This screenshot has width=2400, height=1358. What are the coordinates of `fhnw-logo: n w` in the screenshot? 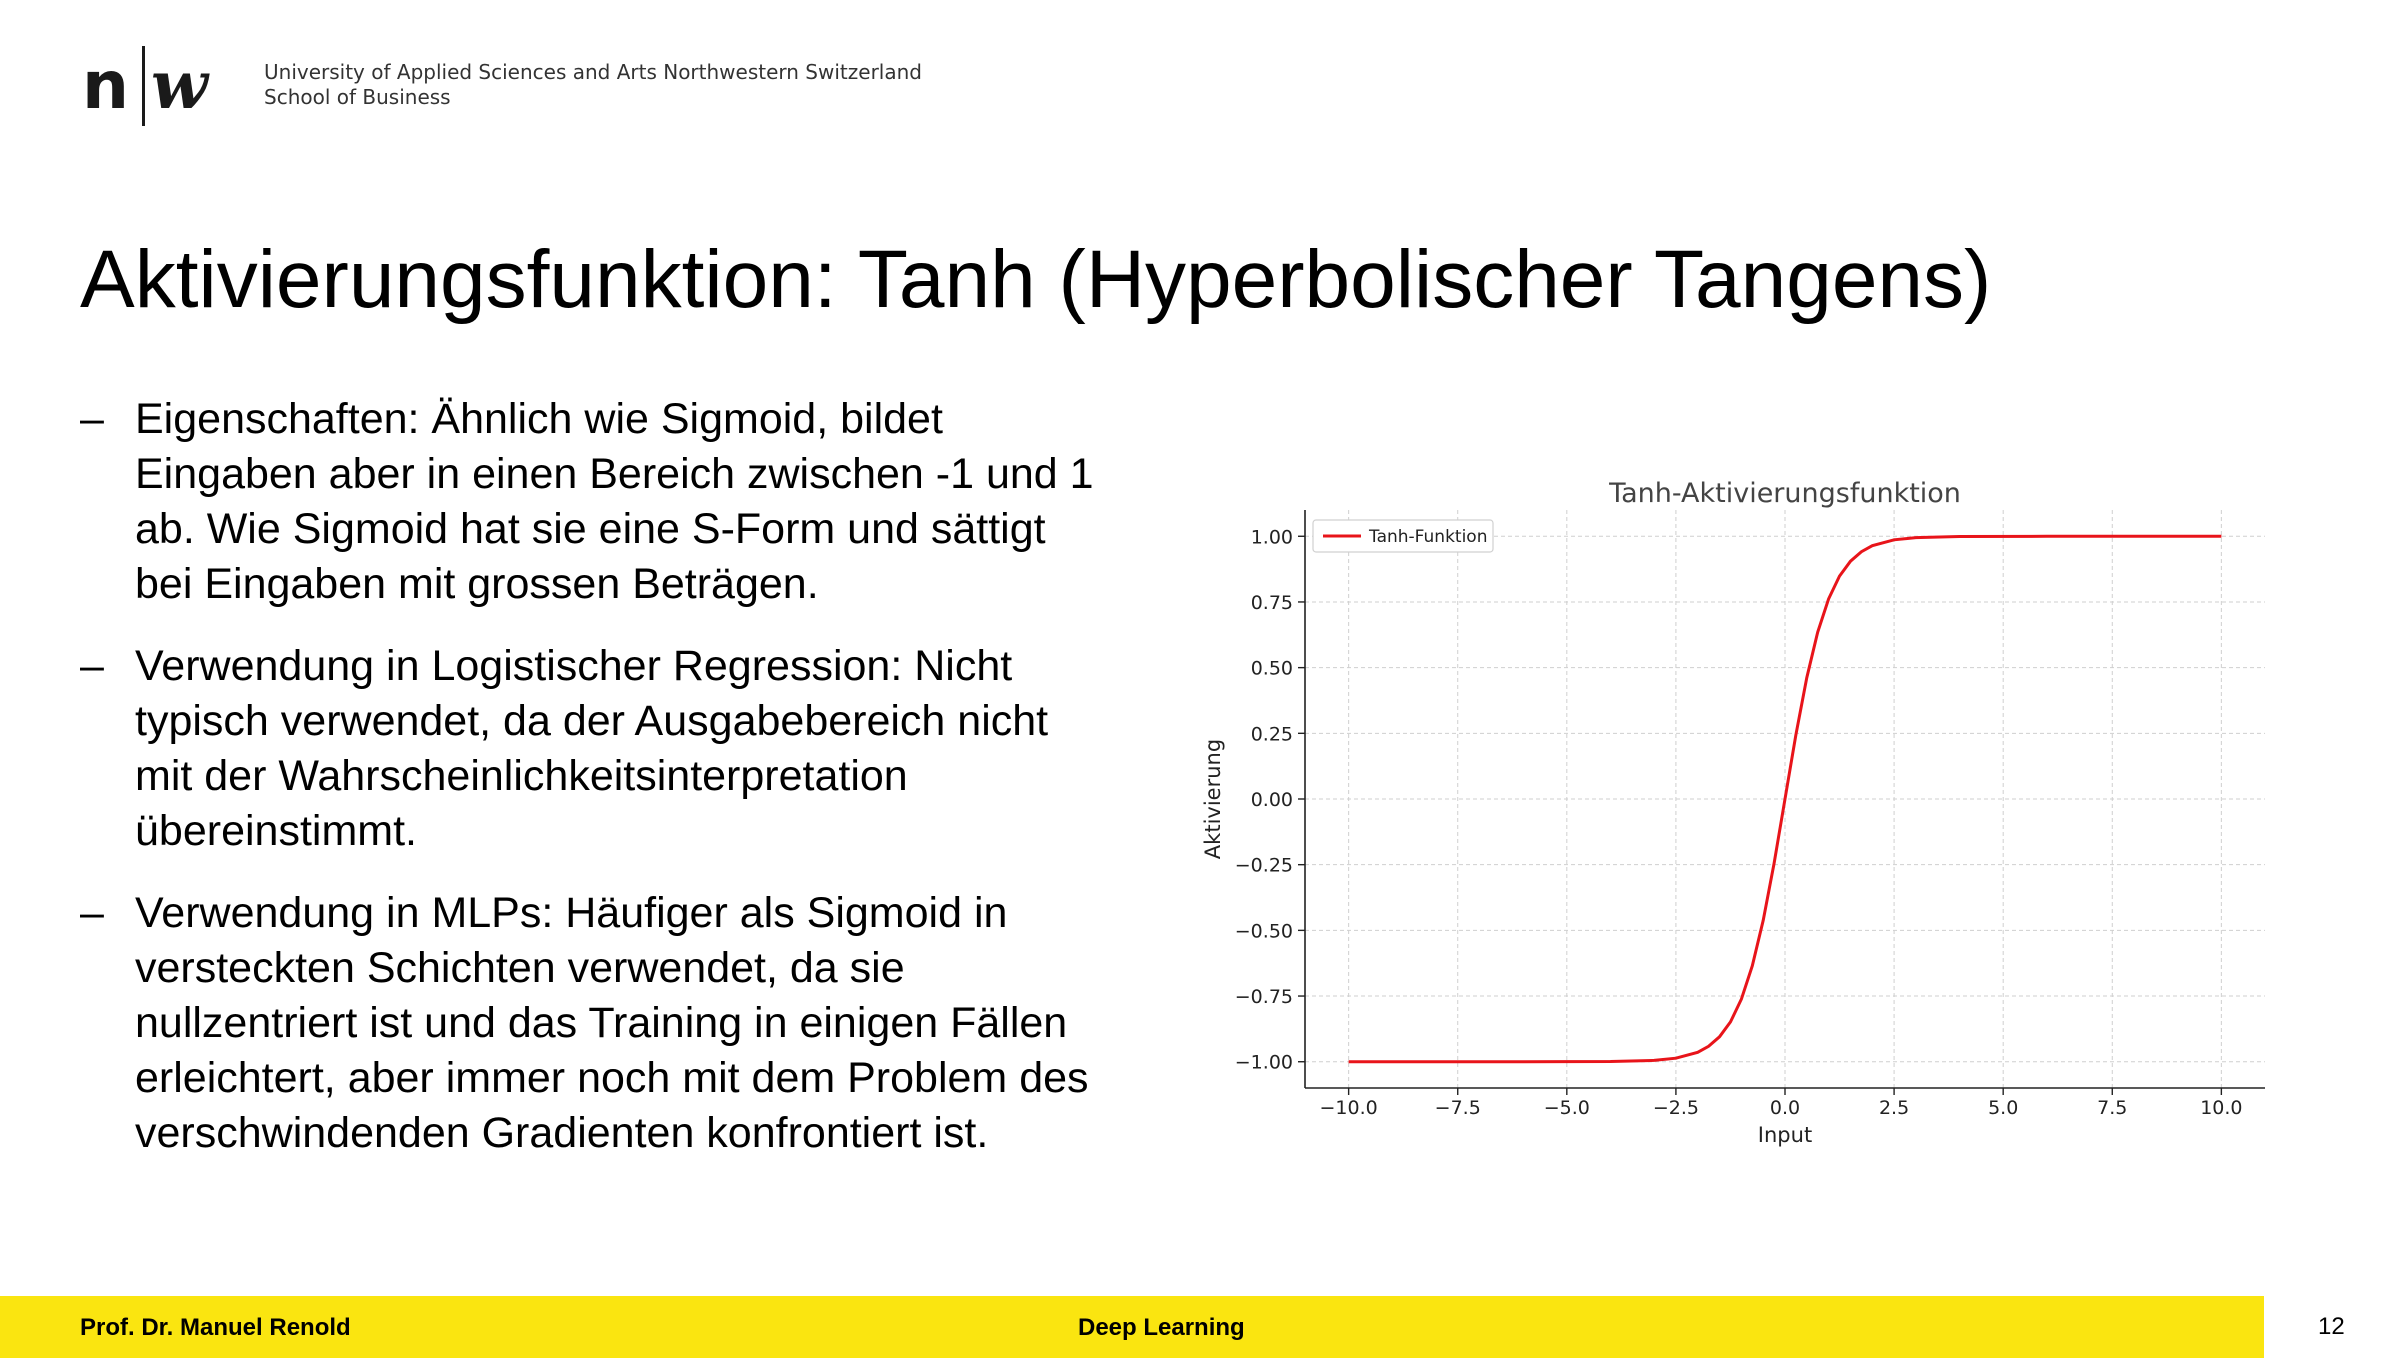 It's located at (146, 86).